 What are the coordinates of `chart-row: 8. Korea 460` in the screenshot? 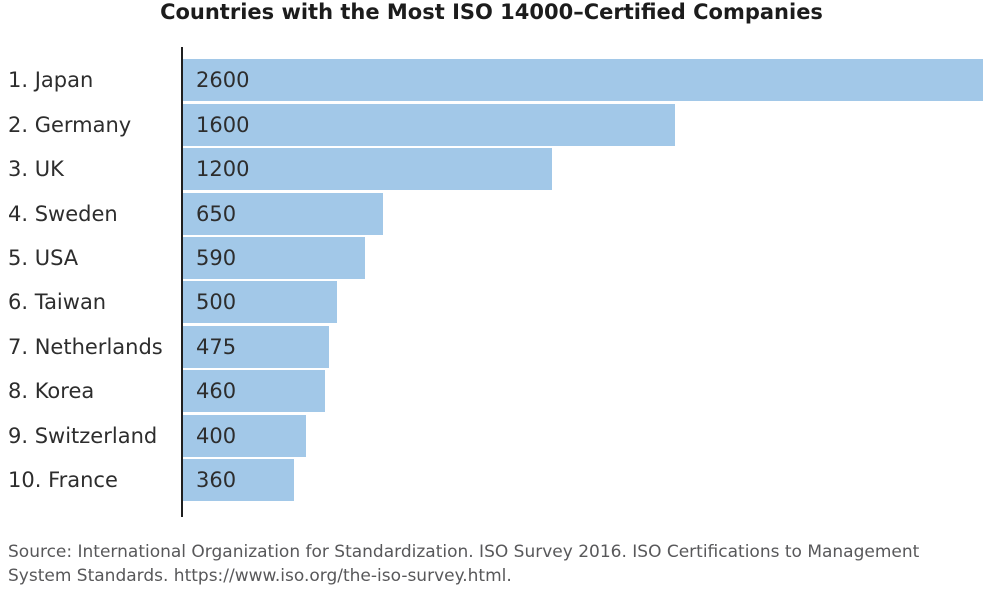 It's located at (491, 391).